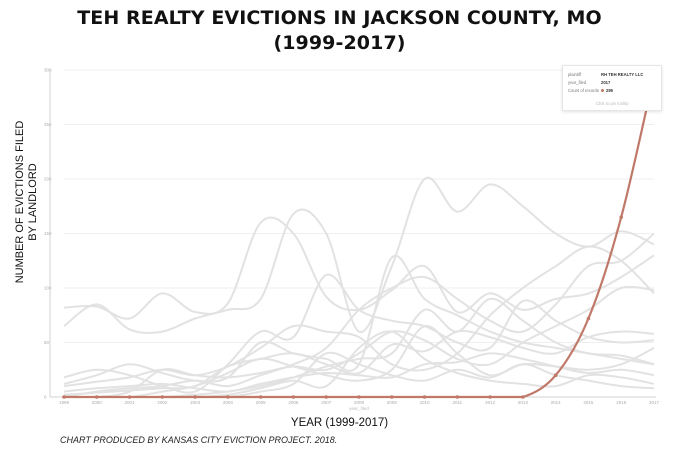  I want to click on highlight-point-2010, so click(424, 397).